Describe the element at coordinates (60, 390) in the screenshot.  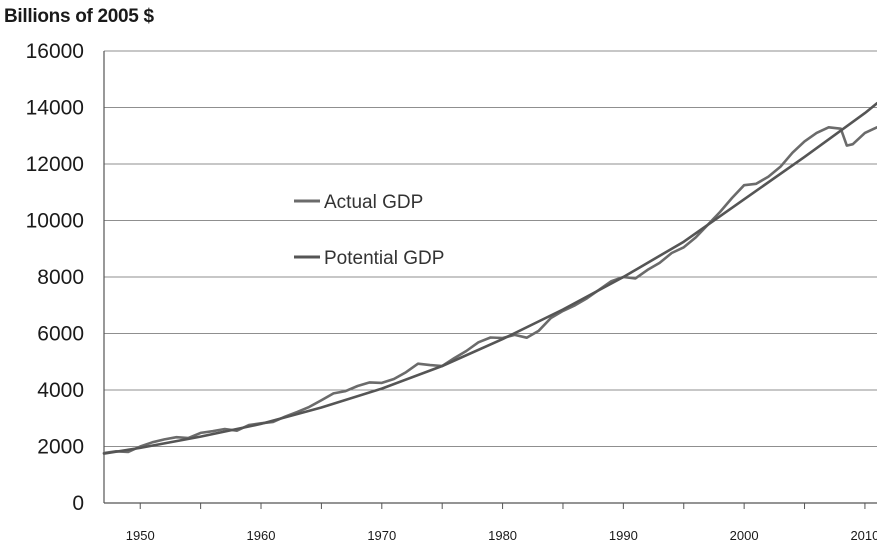
I see `y-tick-label: 4000` at that location.